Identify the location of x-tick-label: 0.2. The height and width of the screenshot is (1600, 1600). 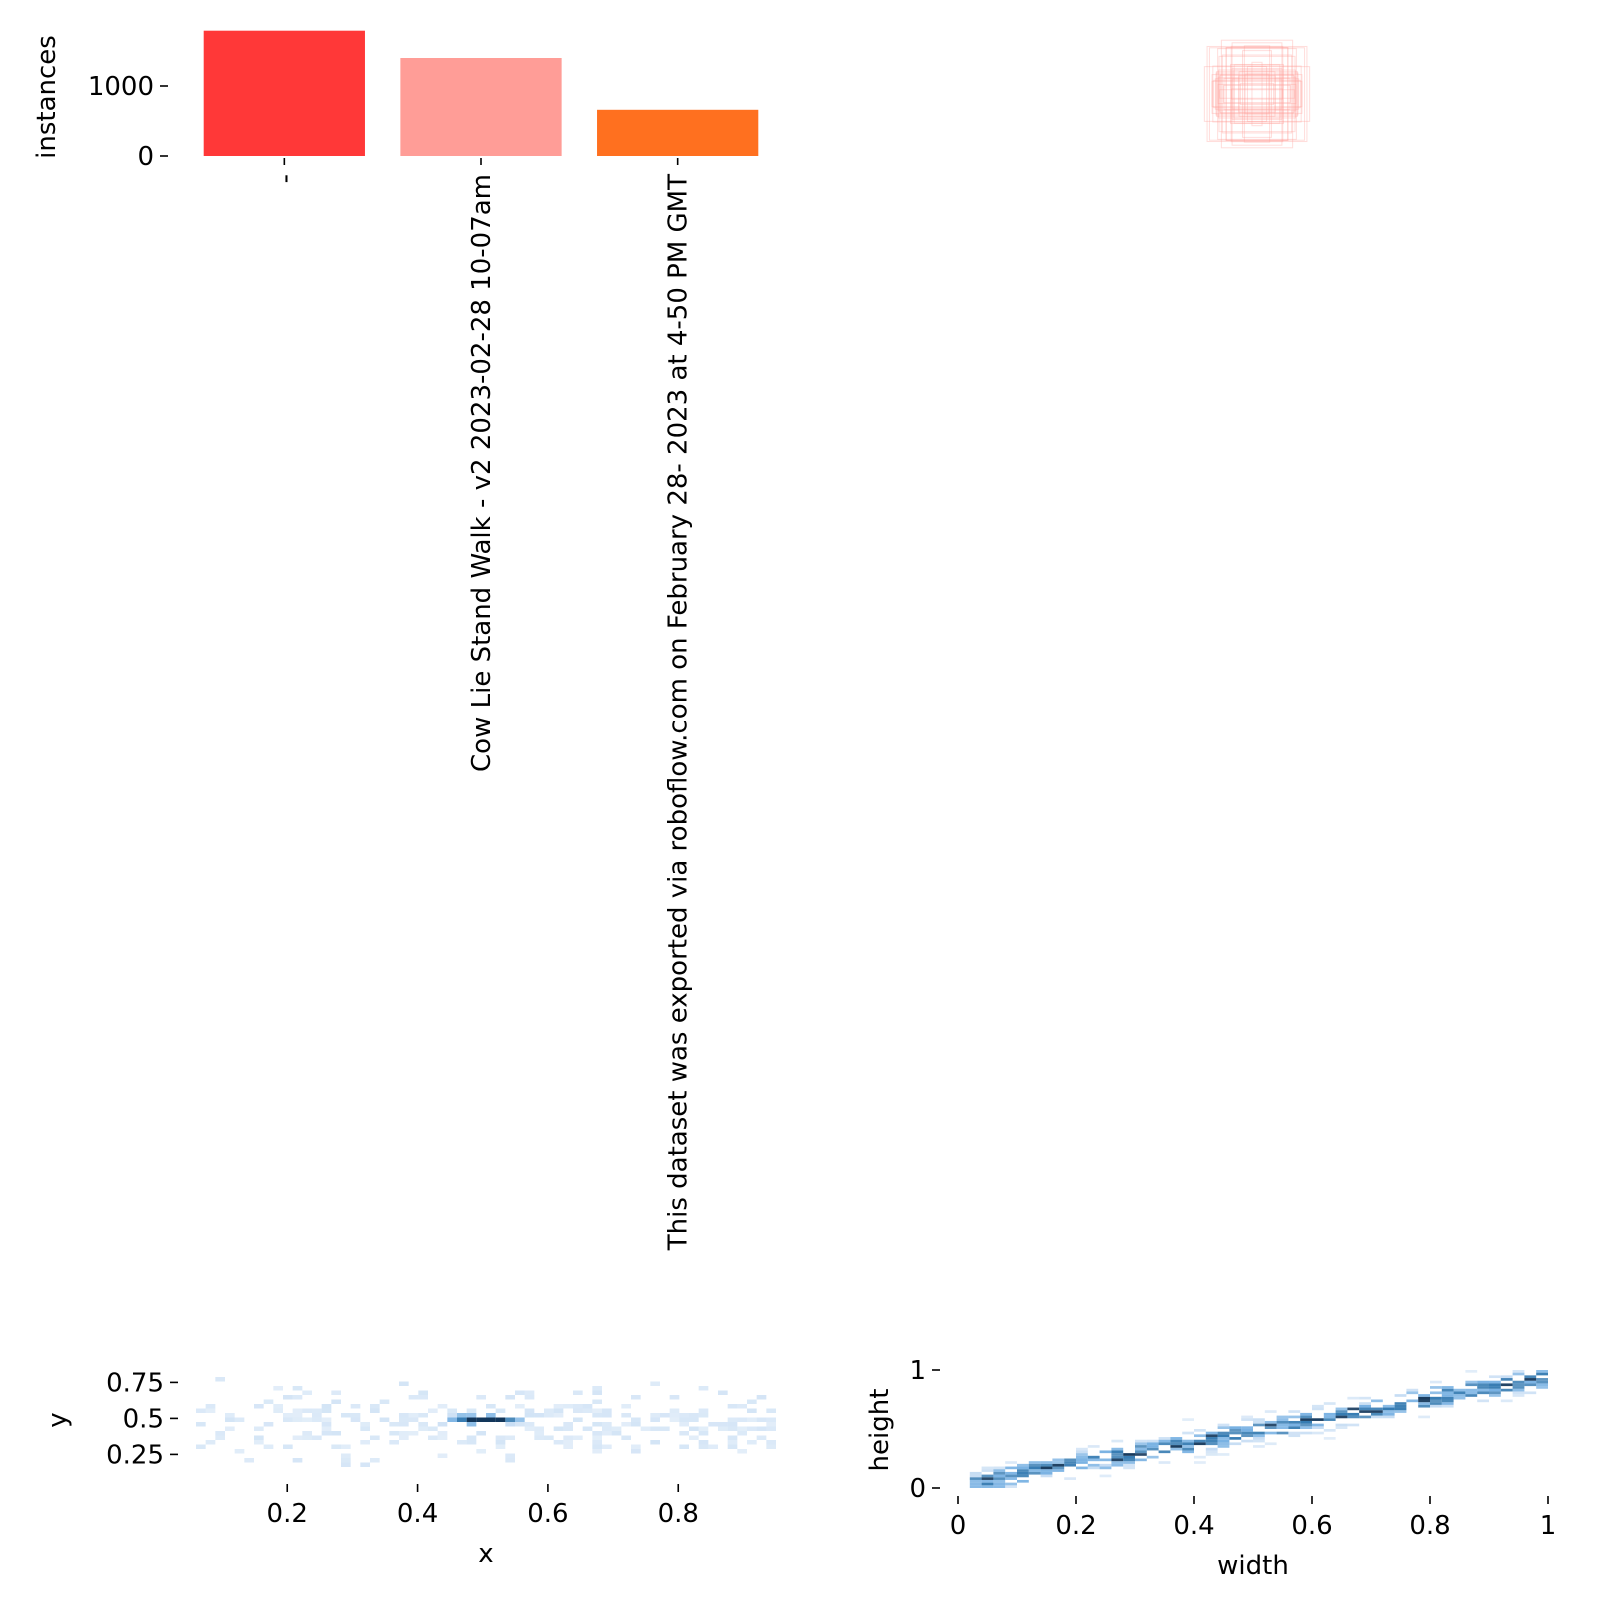
(1075, 1526).